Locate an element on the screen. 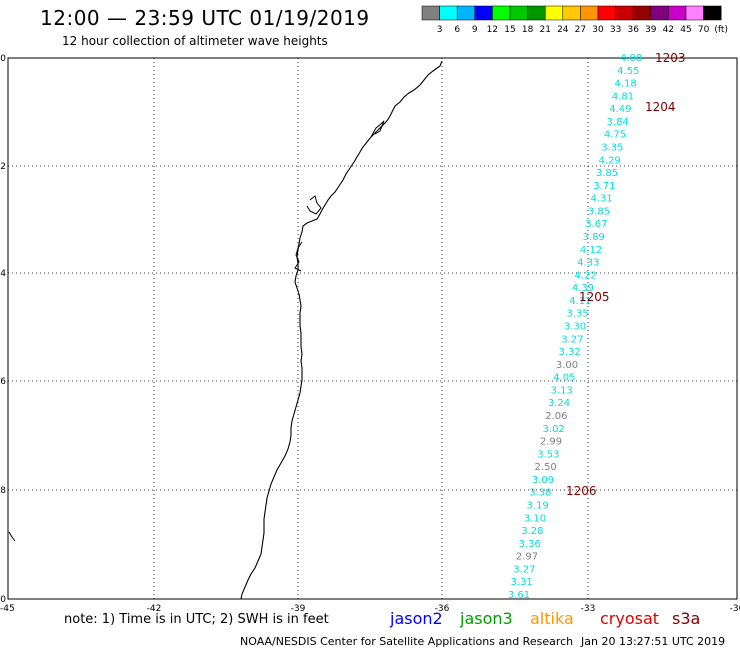  swh-reading: 3.61 is located at coordinates (519, 595).